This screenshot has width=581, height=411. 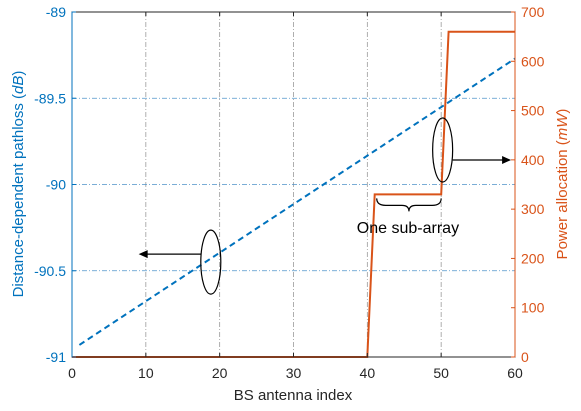 What do you see at coordinates (56, 12) in the screenshot?
I see `y-left-tick-label: -89` at bounding box center [56, 12].